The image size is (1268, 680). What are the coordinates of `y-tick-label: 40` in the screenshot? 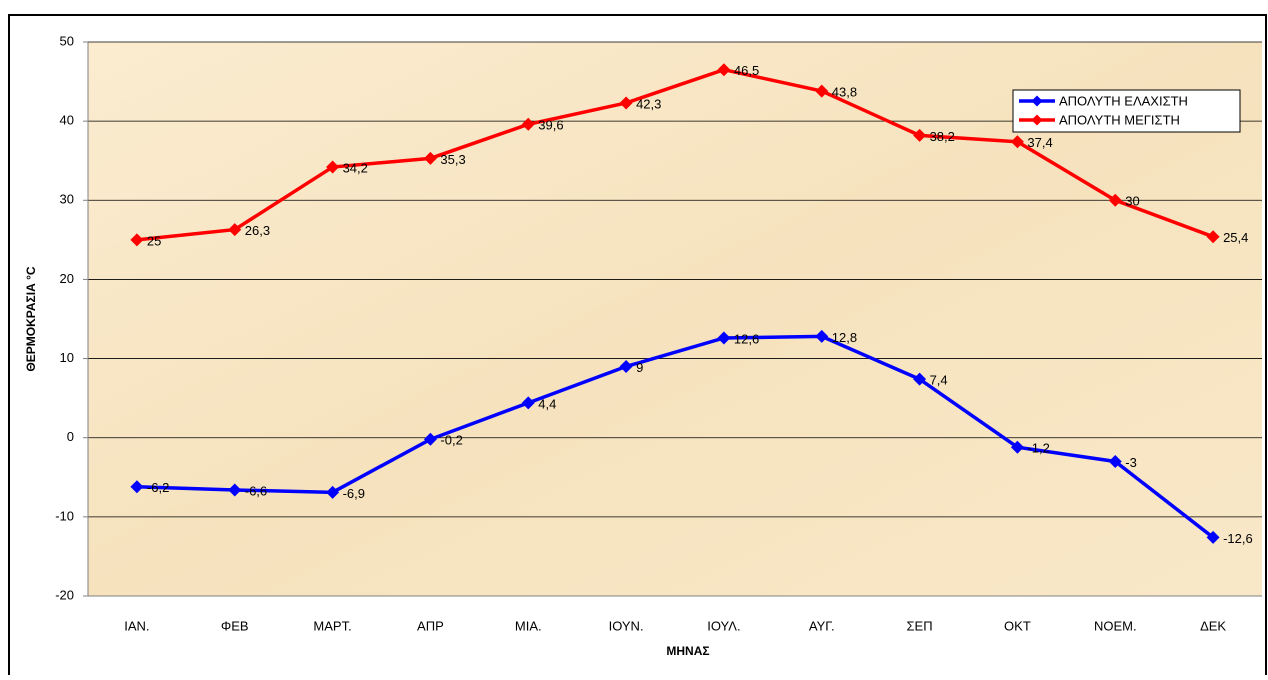 It's located at (67, 120).